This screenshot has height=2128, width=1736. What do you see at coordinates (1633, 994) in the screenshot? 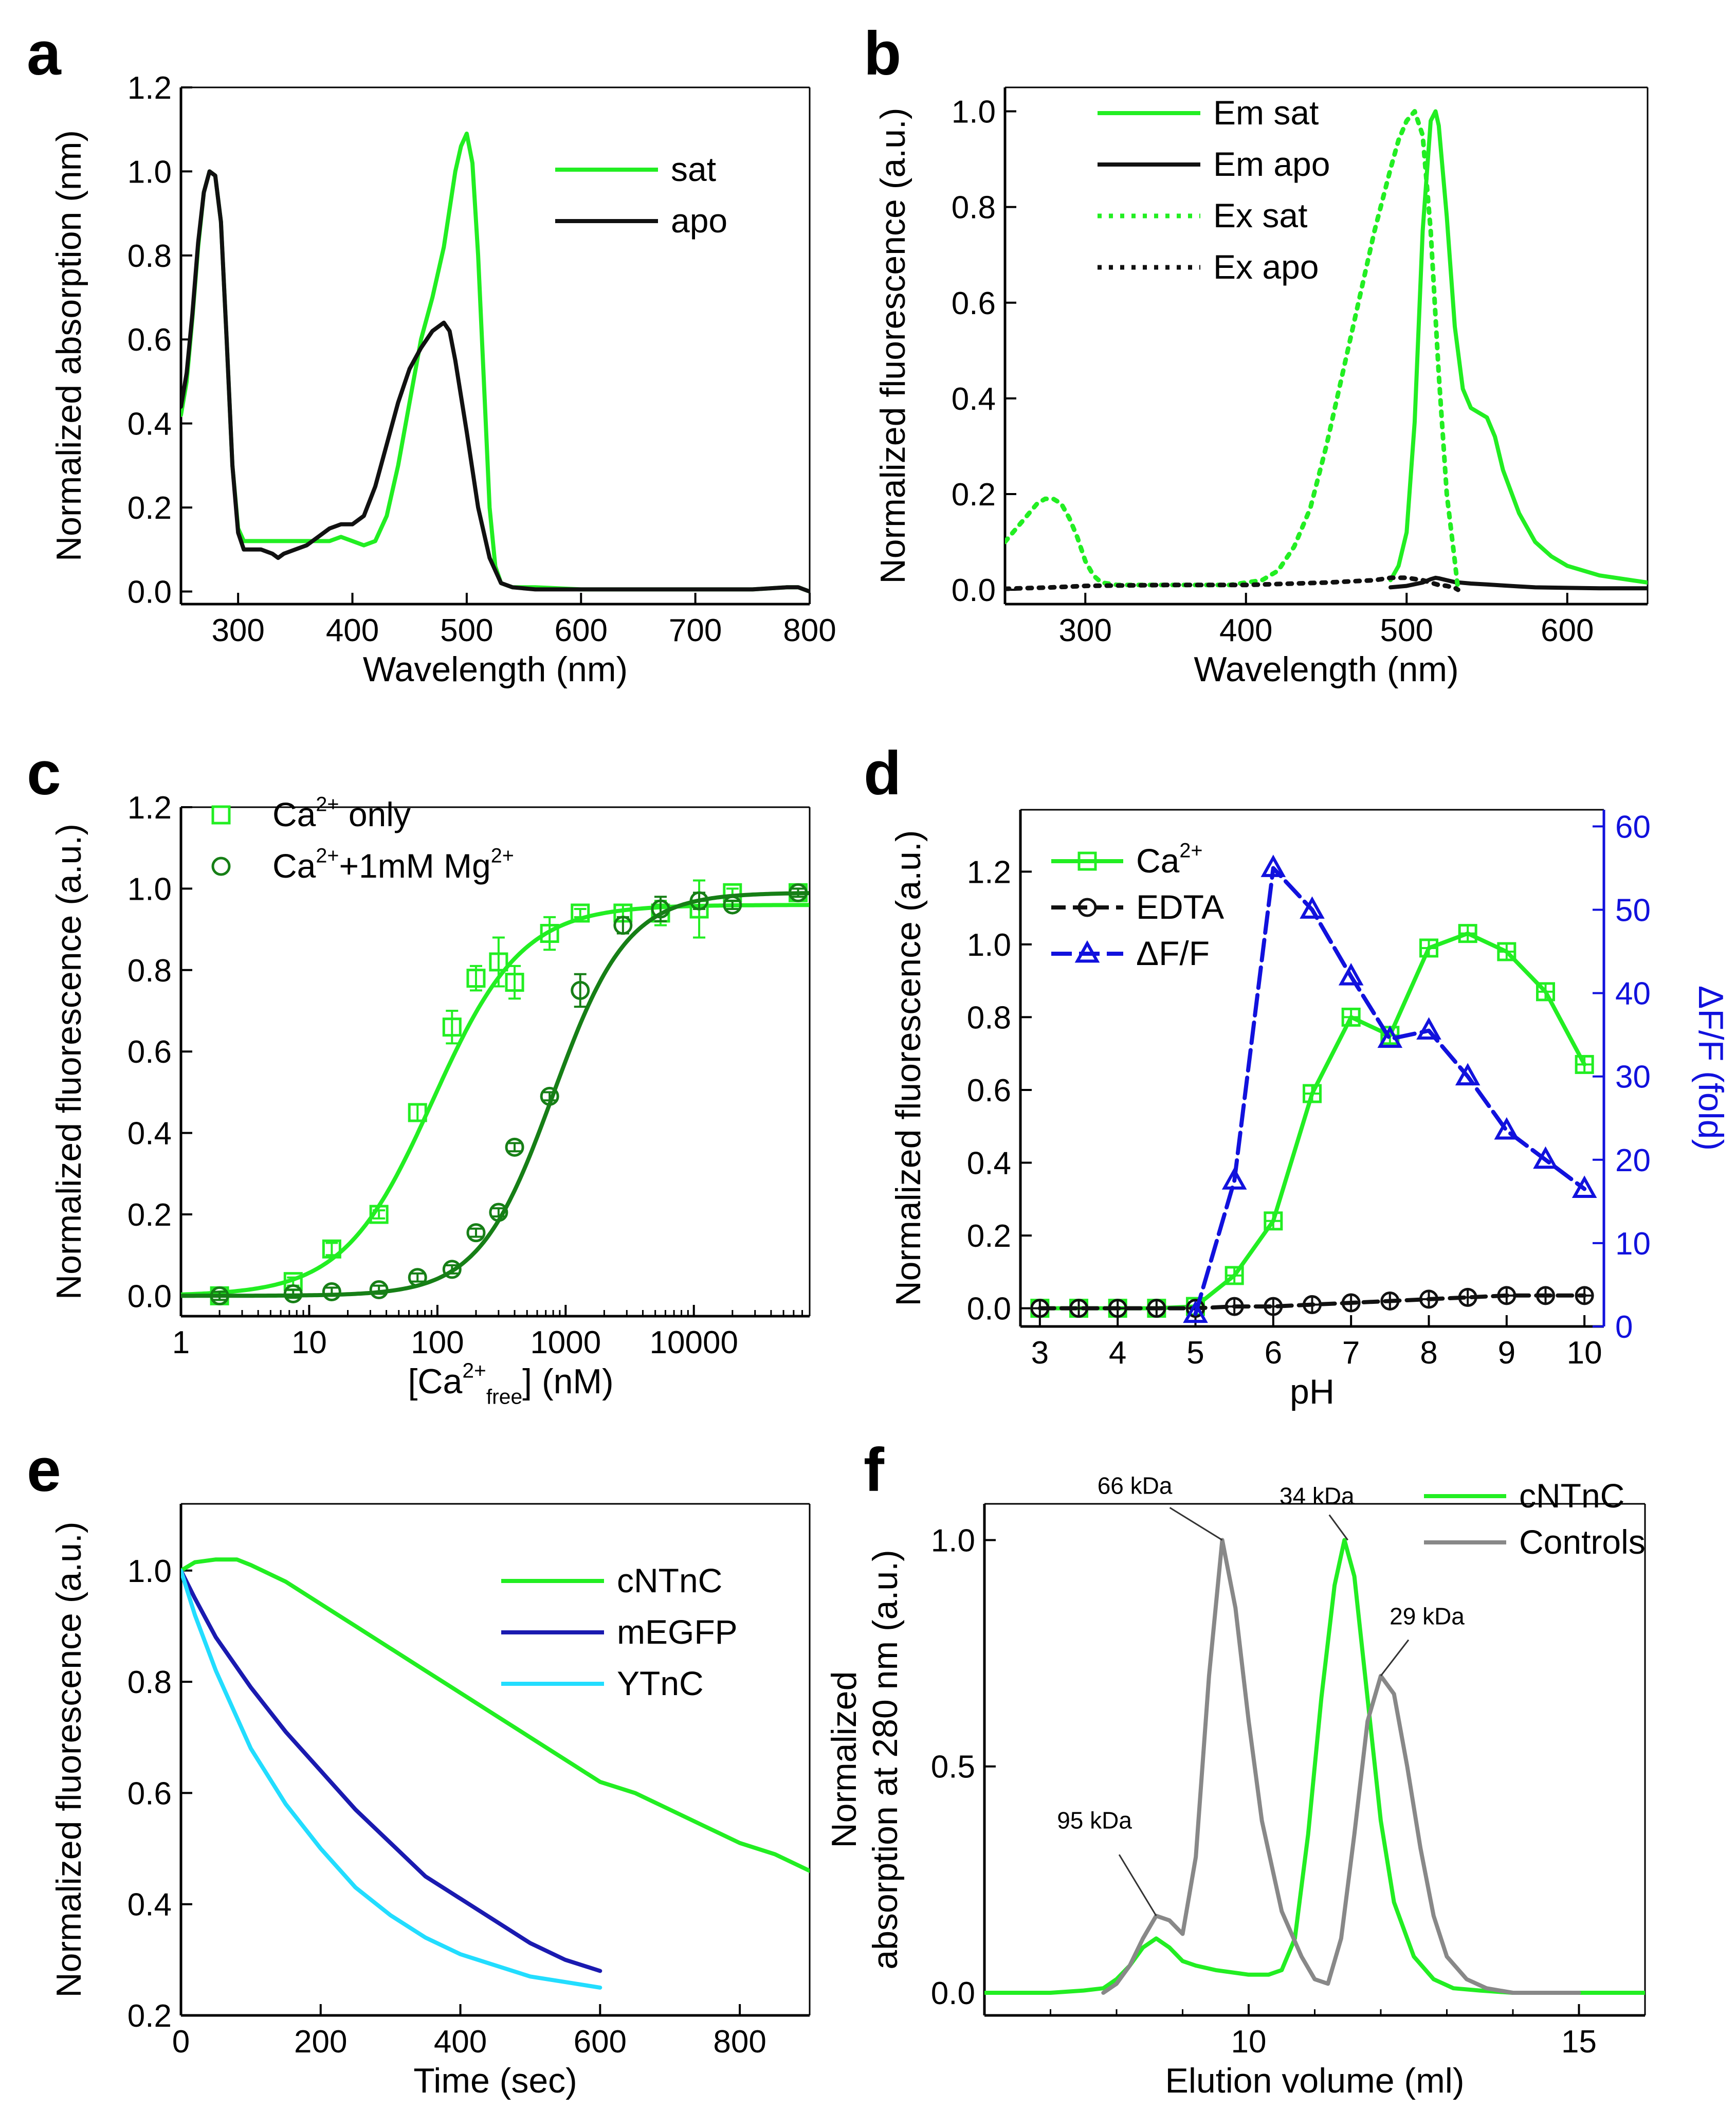
I see `right-tick-label: 40` at bounding box center [1633, 994].